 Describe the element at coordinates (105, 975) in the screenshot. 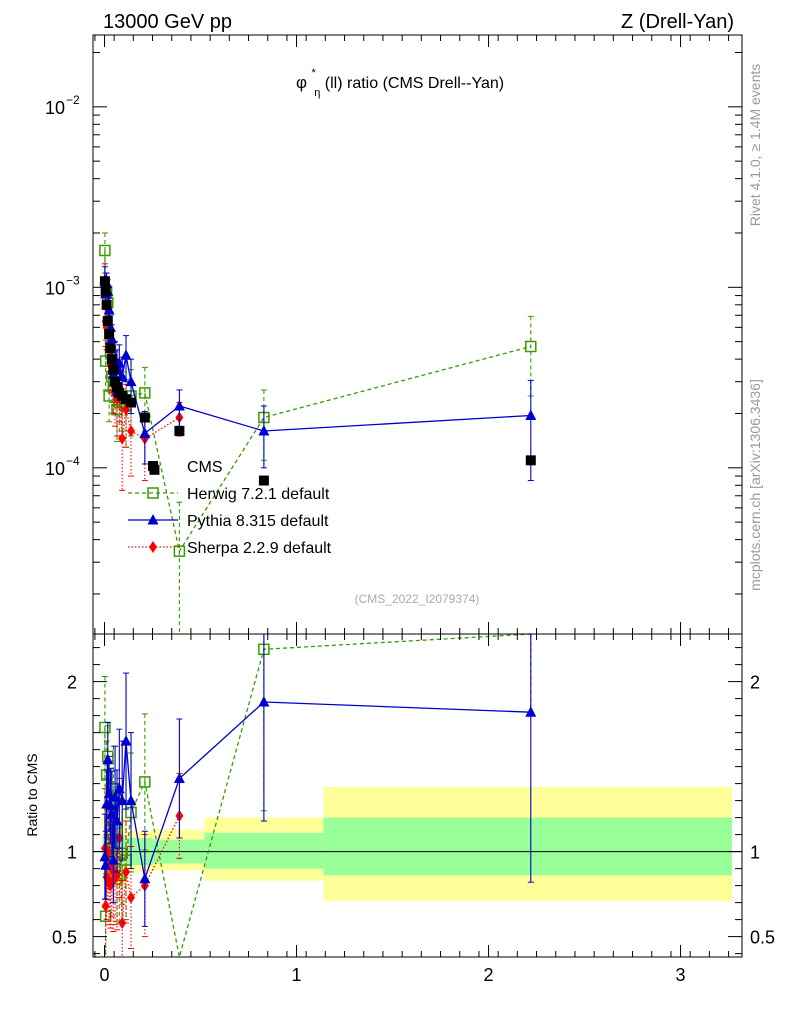

I see `x-tick-label: 0` at that location.